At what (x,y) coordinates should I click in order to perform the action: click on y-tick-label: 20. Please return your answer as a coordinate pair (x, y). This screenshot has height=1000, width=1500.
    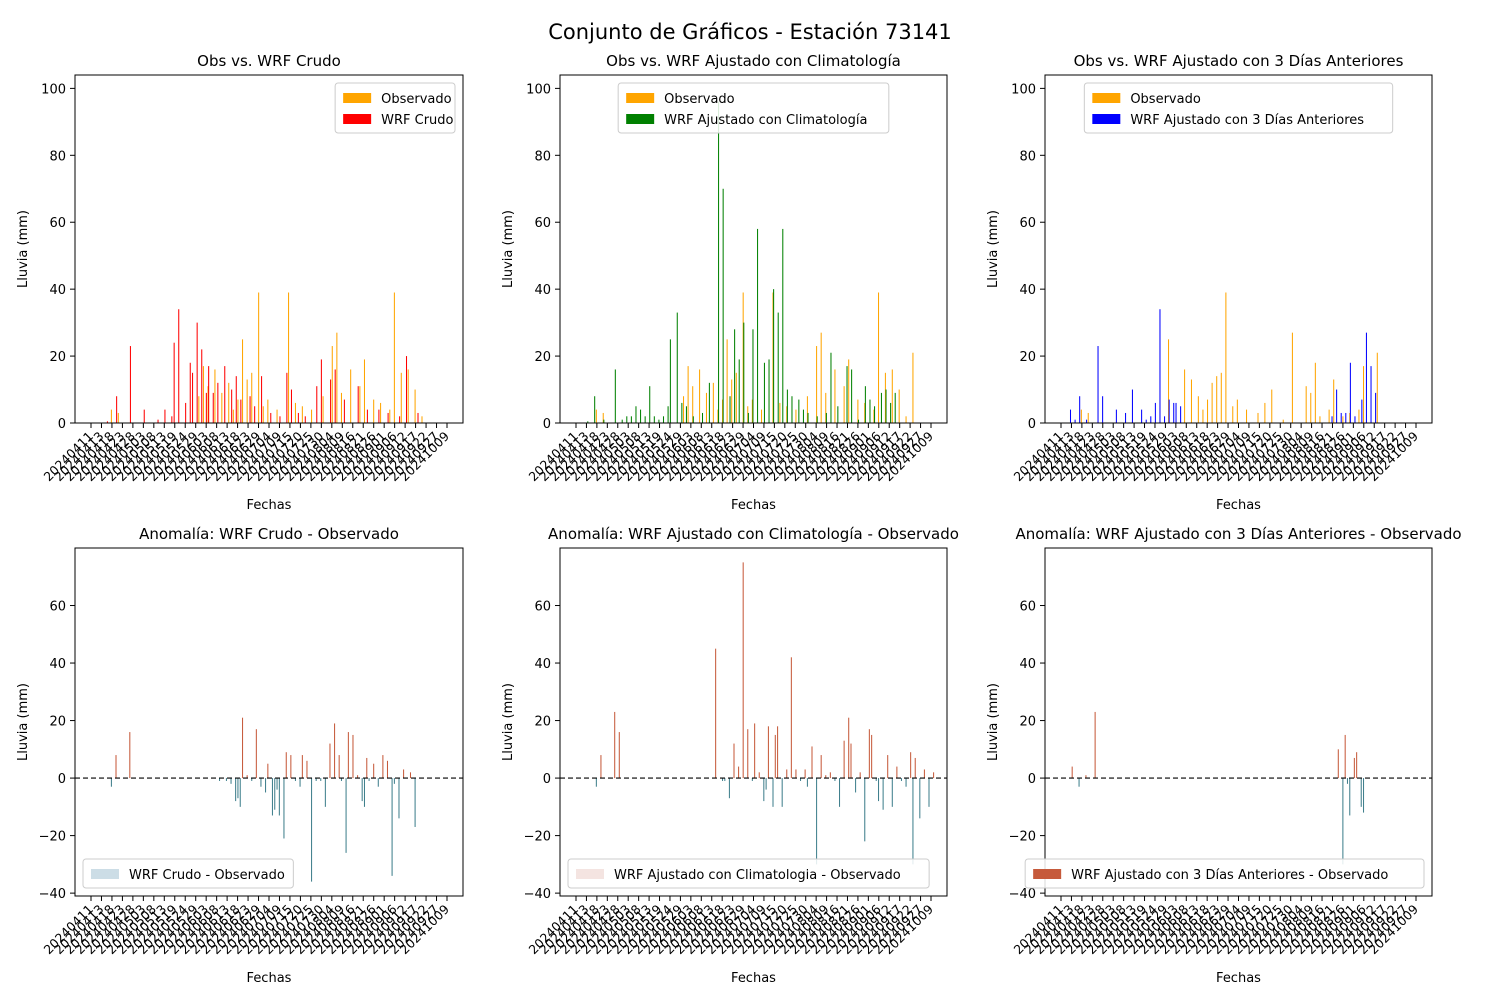
    Looking at the image, I should click on (542, 357).